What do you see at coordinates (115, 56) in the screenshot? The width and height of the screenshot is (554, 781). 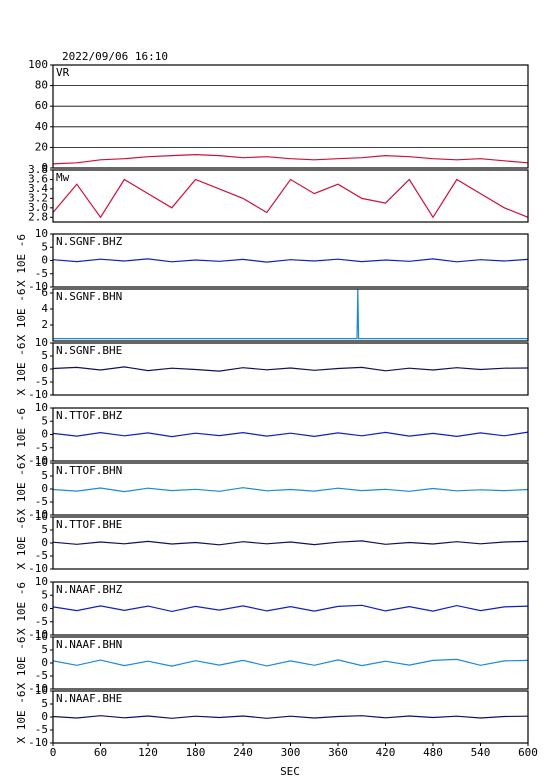 I see `chart-title: 2022/09/06 16:10` at bounding box center [115, 56].